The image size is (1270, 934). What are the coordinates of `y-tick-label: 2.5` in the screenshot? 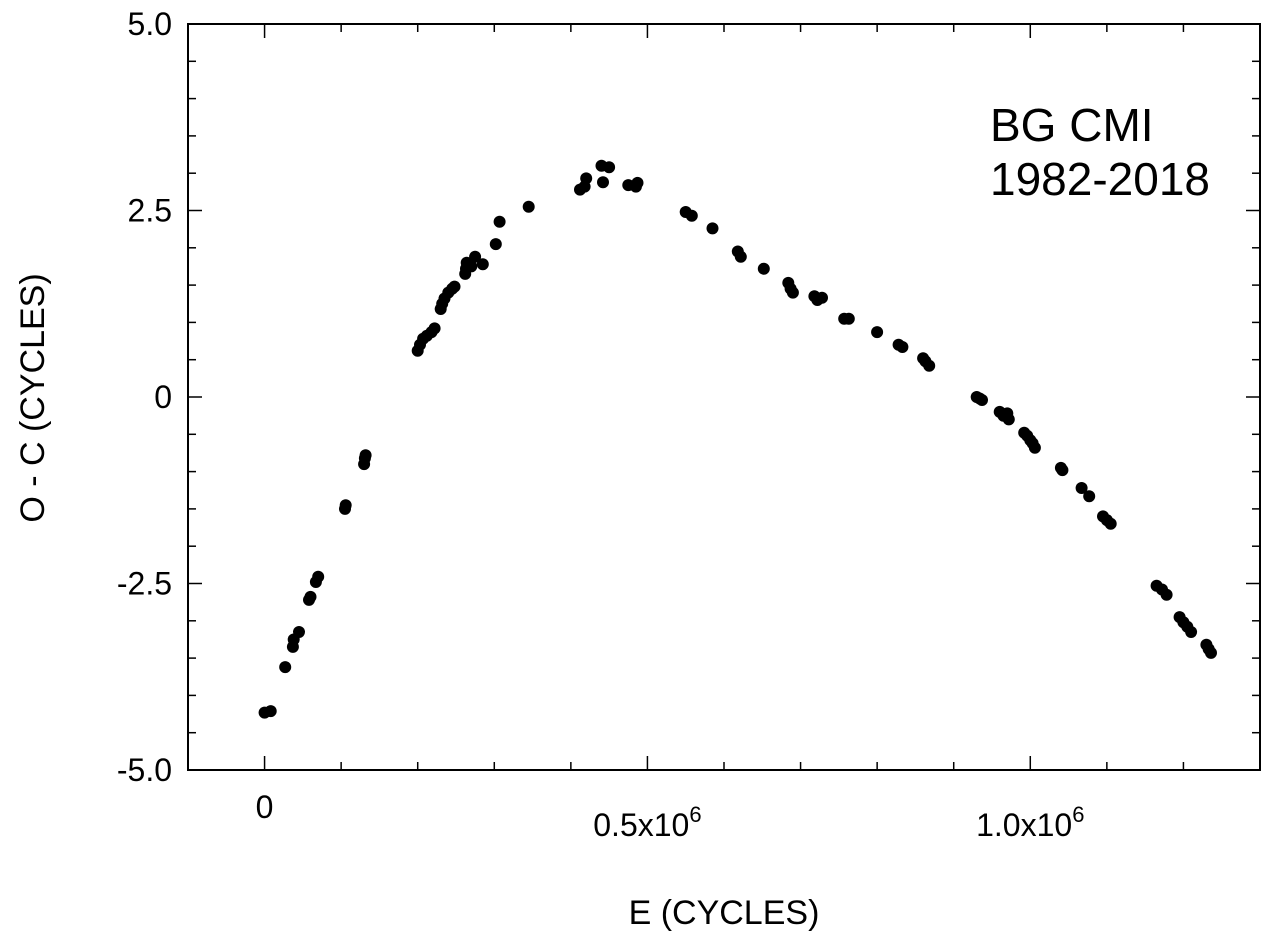 It's located at (150, 211).